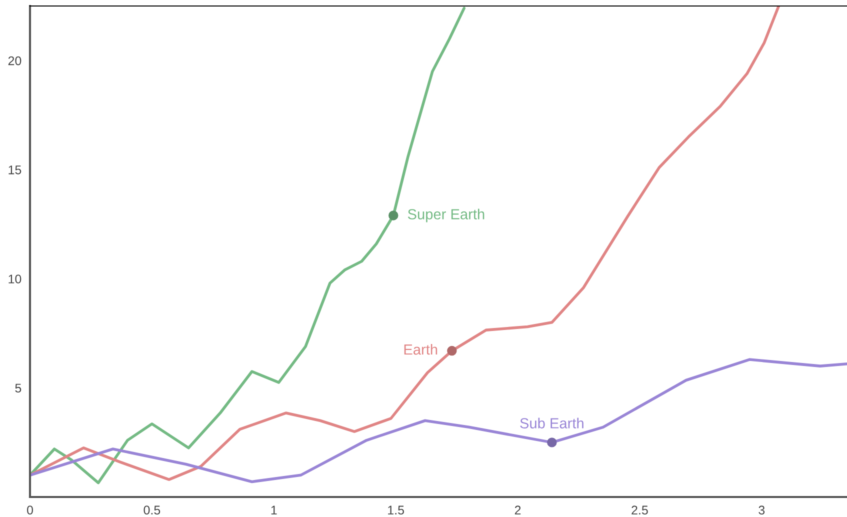 The height and width of the screenshot is (517, 847). I want to click on annotation: Sub Earth, so click(552, 423).